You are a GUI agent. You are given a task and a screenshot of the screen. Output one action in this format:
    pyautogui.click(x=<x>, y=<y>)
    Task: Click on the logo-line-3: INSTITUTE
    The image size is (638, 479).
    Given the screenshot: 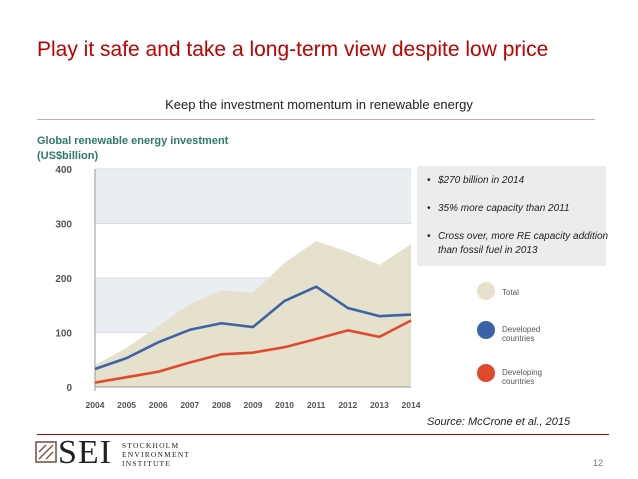 What is the action you would take?
    pyautogui.click(x=147, y=463)
    